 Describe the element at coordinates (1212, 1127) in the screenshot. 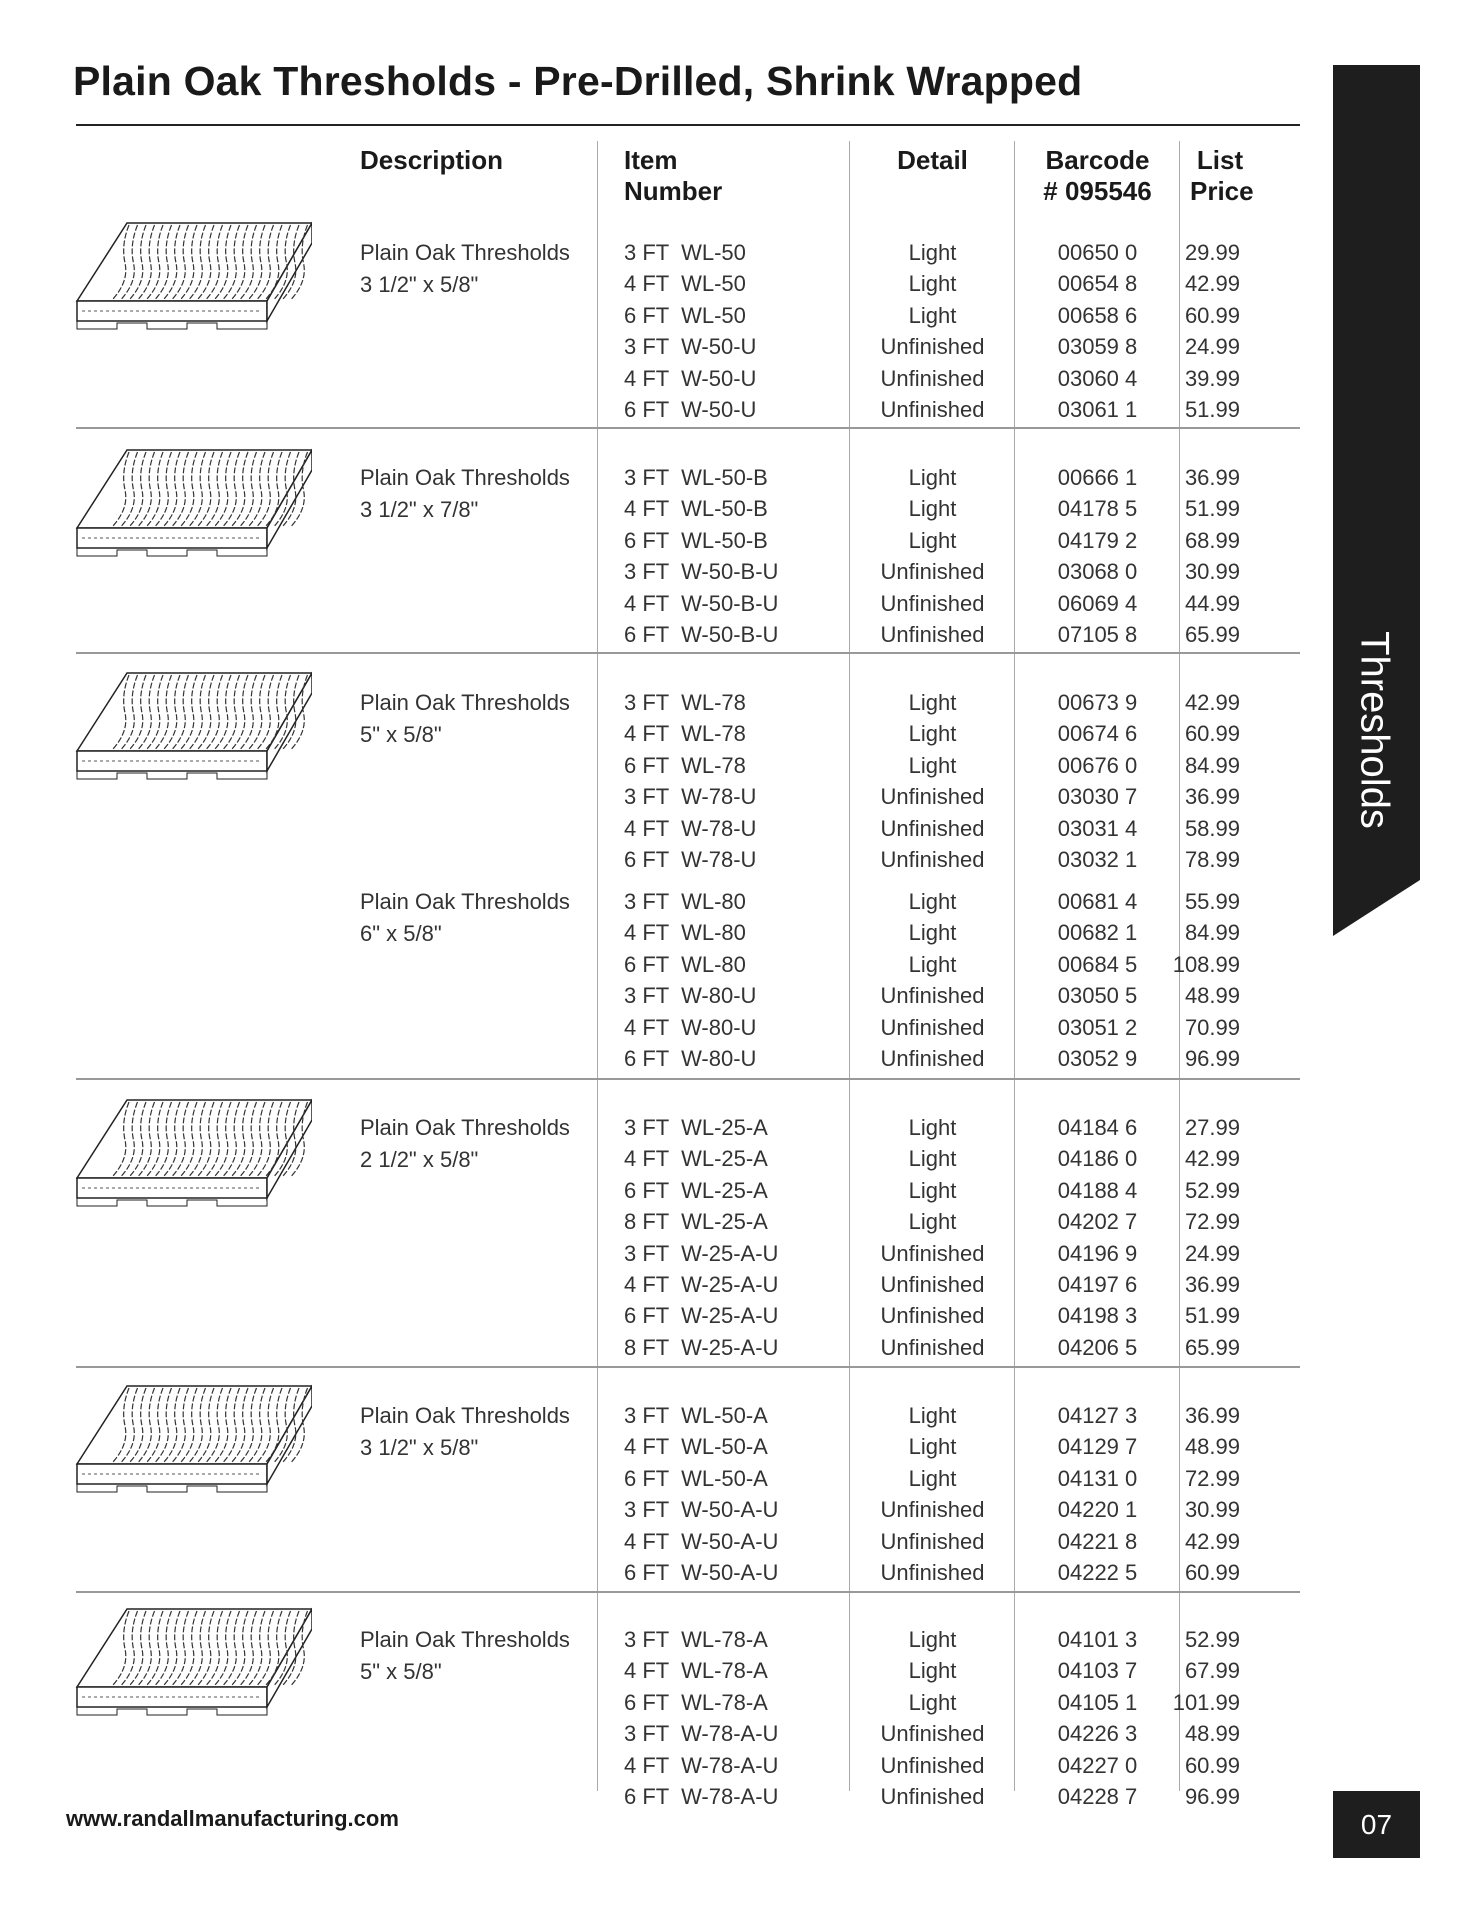

I see `item-price: 27.99` at that location.